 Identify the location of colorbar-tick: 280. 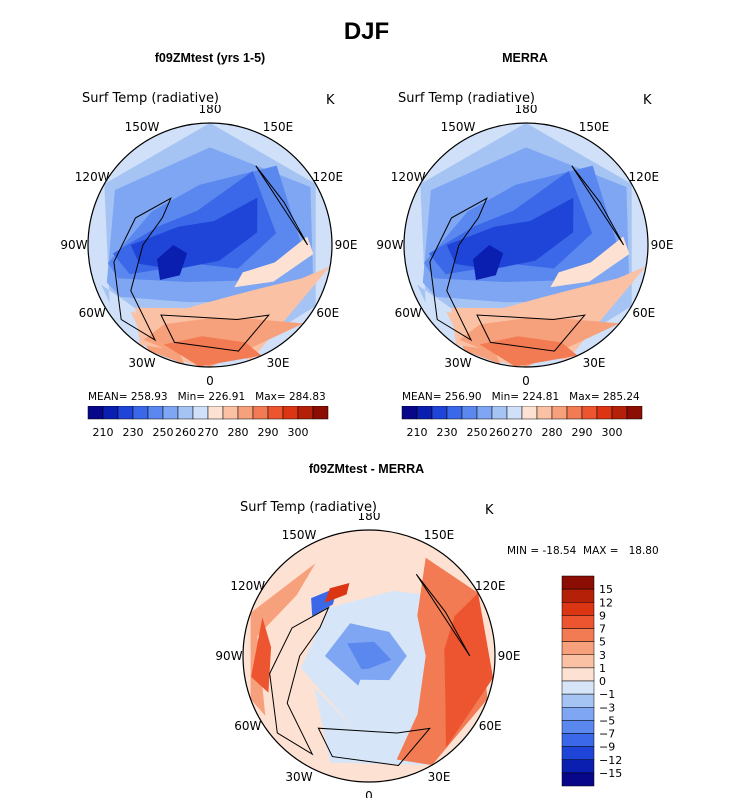
(552, 432).